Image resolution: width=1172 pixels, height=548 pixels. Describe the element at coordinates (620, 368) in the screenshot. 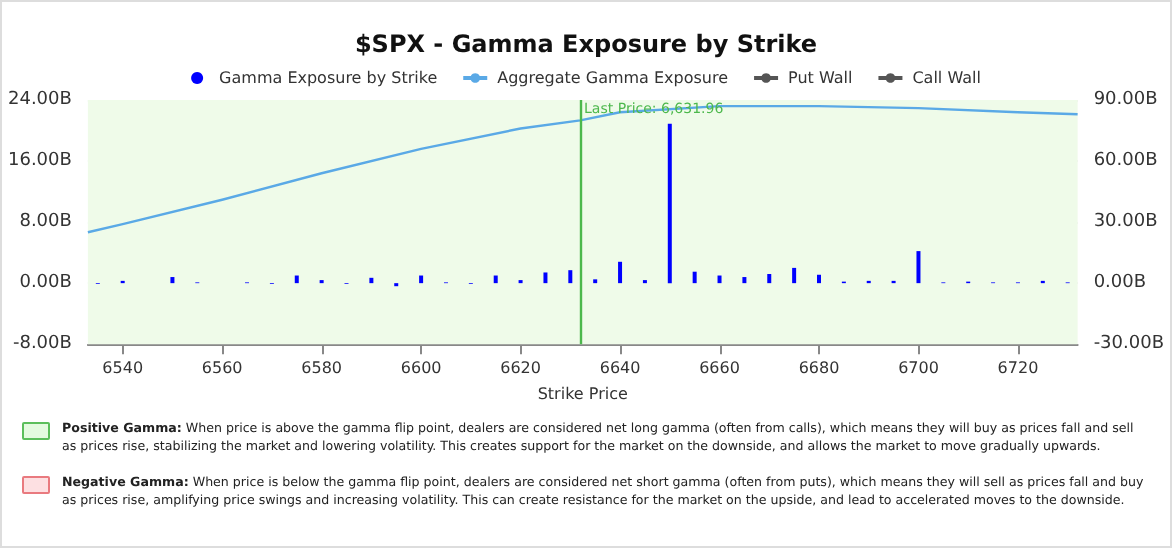

I see `x-tick-label: 6640` at that location.